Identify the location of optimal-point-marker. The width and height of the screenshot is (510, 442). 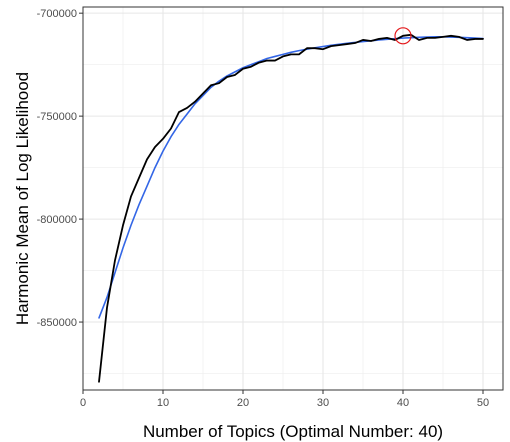
(403, 36).